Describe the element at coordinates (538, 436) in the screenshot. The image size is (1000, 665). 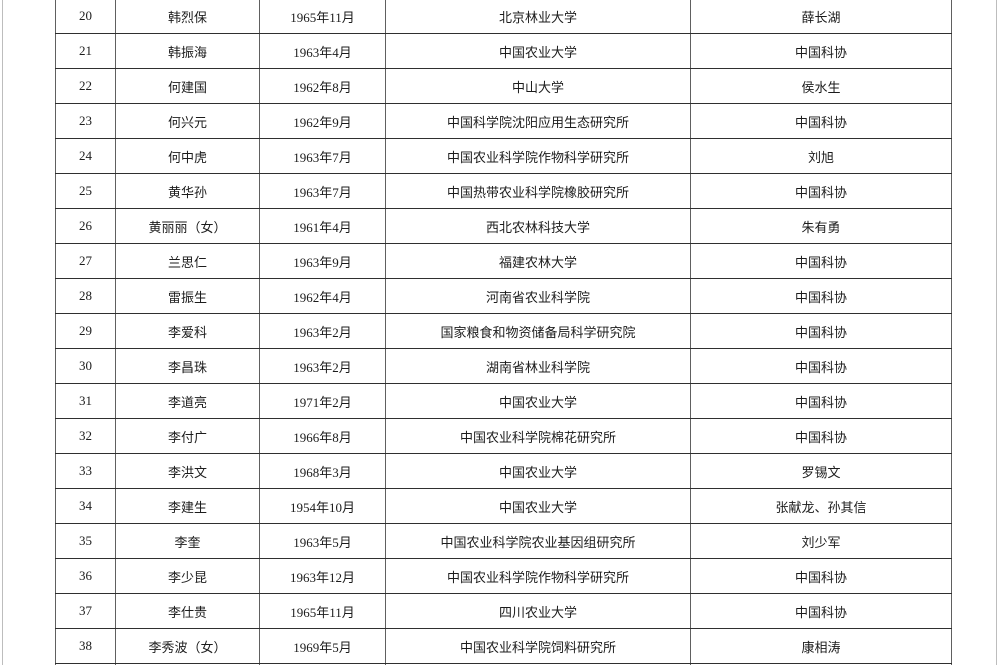
I see `cell-institution: 中国农业科学院棉花研究所` at that location.